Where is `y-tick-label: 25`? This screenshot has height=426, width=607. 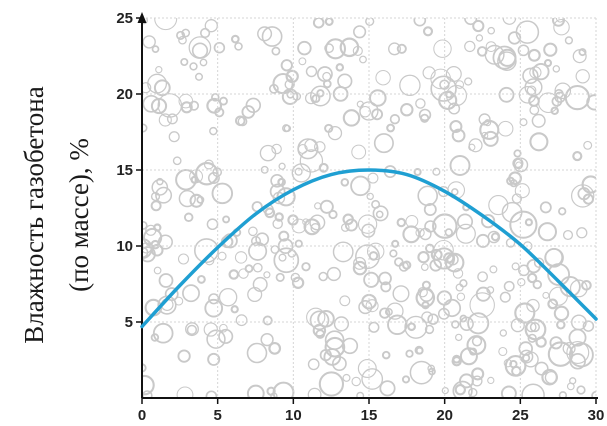
y-tick-label: 25 is located at coordinates (124, 18).